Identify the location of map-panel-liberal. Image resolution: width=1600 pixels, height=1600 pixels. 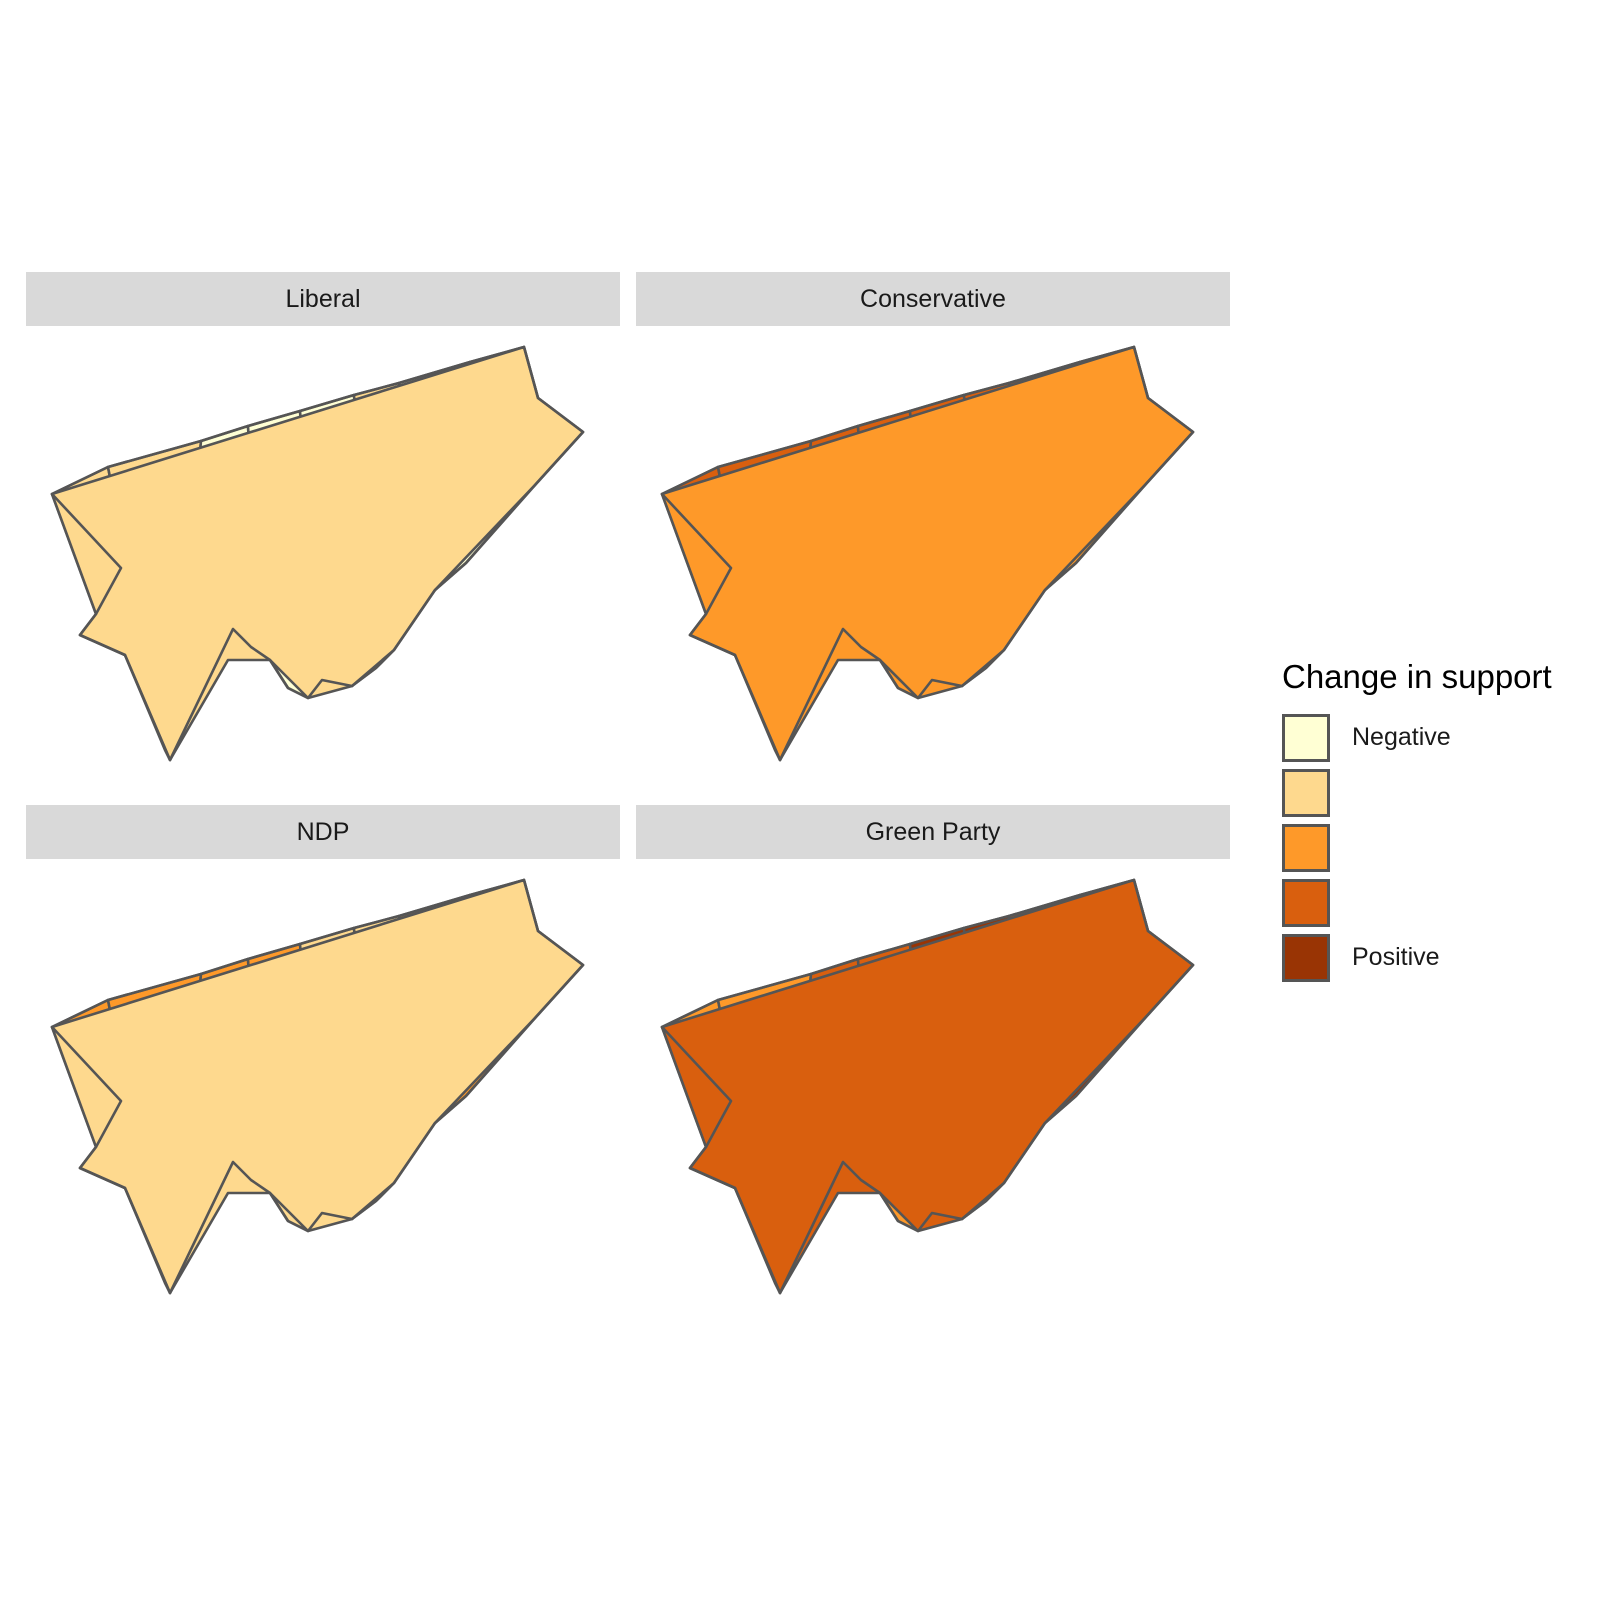
(317, 553).